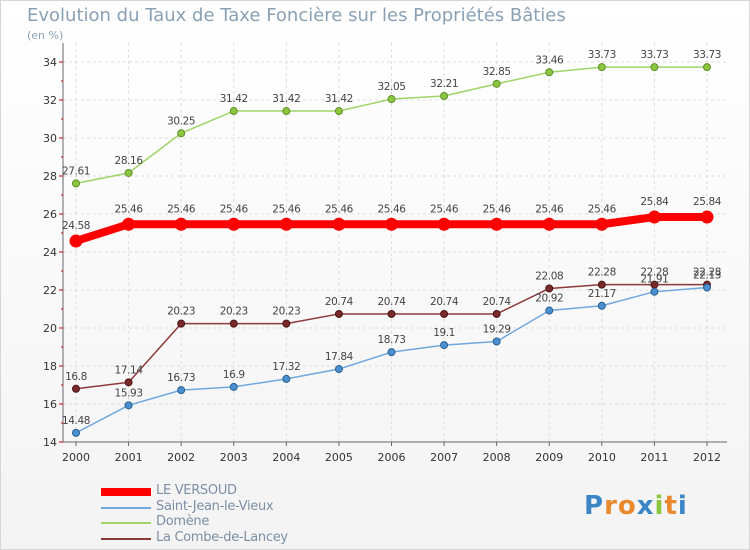 This screenshot has width=750, height=550. What do you see at coordinates (76, 421) in the screenshot?
I see `data-label: 14.48` at bounding box center [76, 421].